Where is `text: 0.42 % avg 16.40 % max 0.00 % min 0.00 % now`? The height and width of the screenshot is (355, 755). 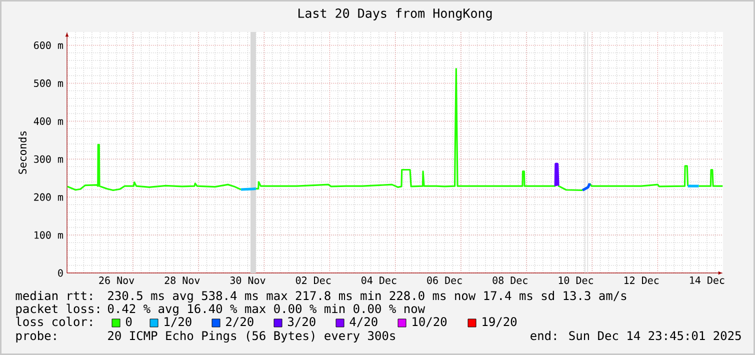 text: 0.42 % avg 16.40 % max 0.00 % min 0.00 % now is located at coordinates (267, 310).